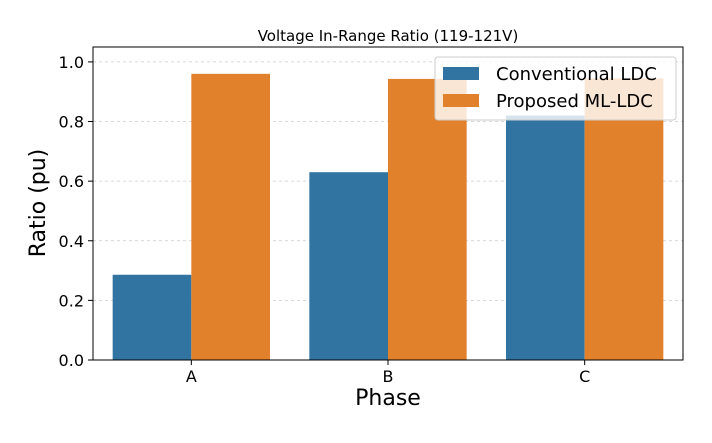 The width and height of the screenshot is (712, 443). I want to click on bar-conventional-B, so click(348, 266).